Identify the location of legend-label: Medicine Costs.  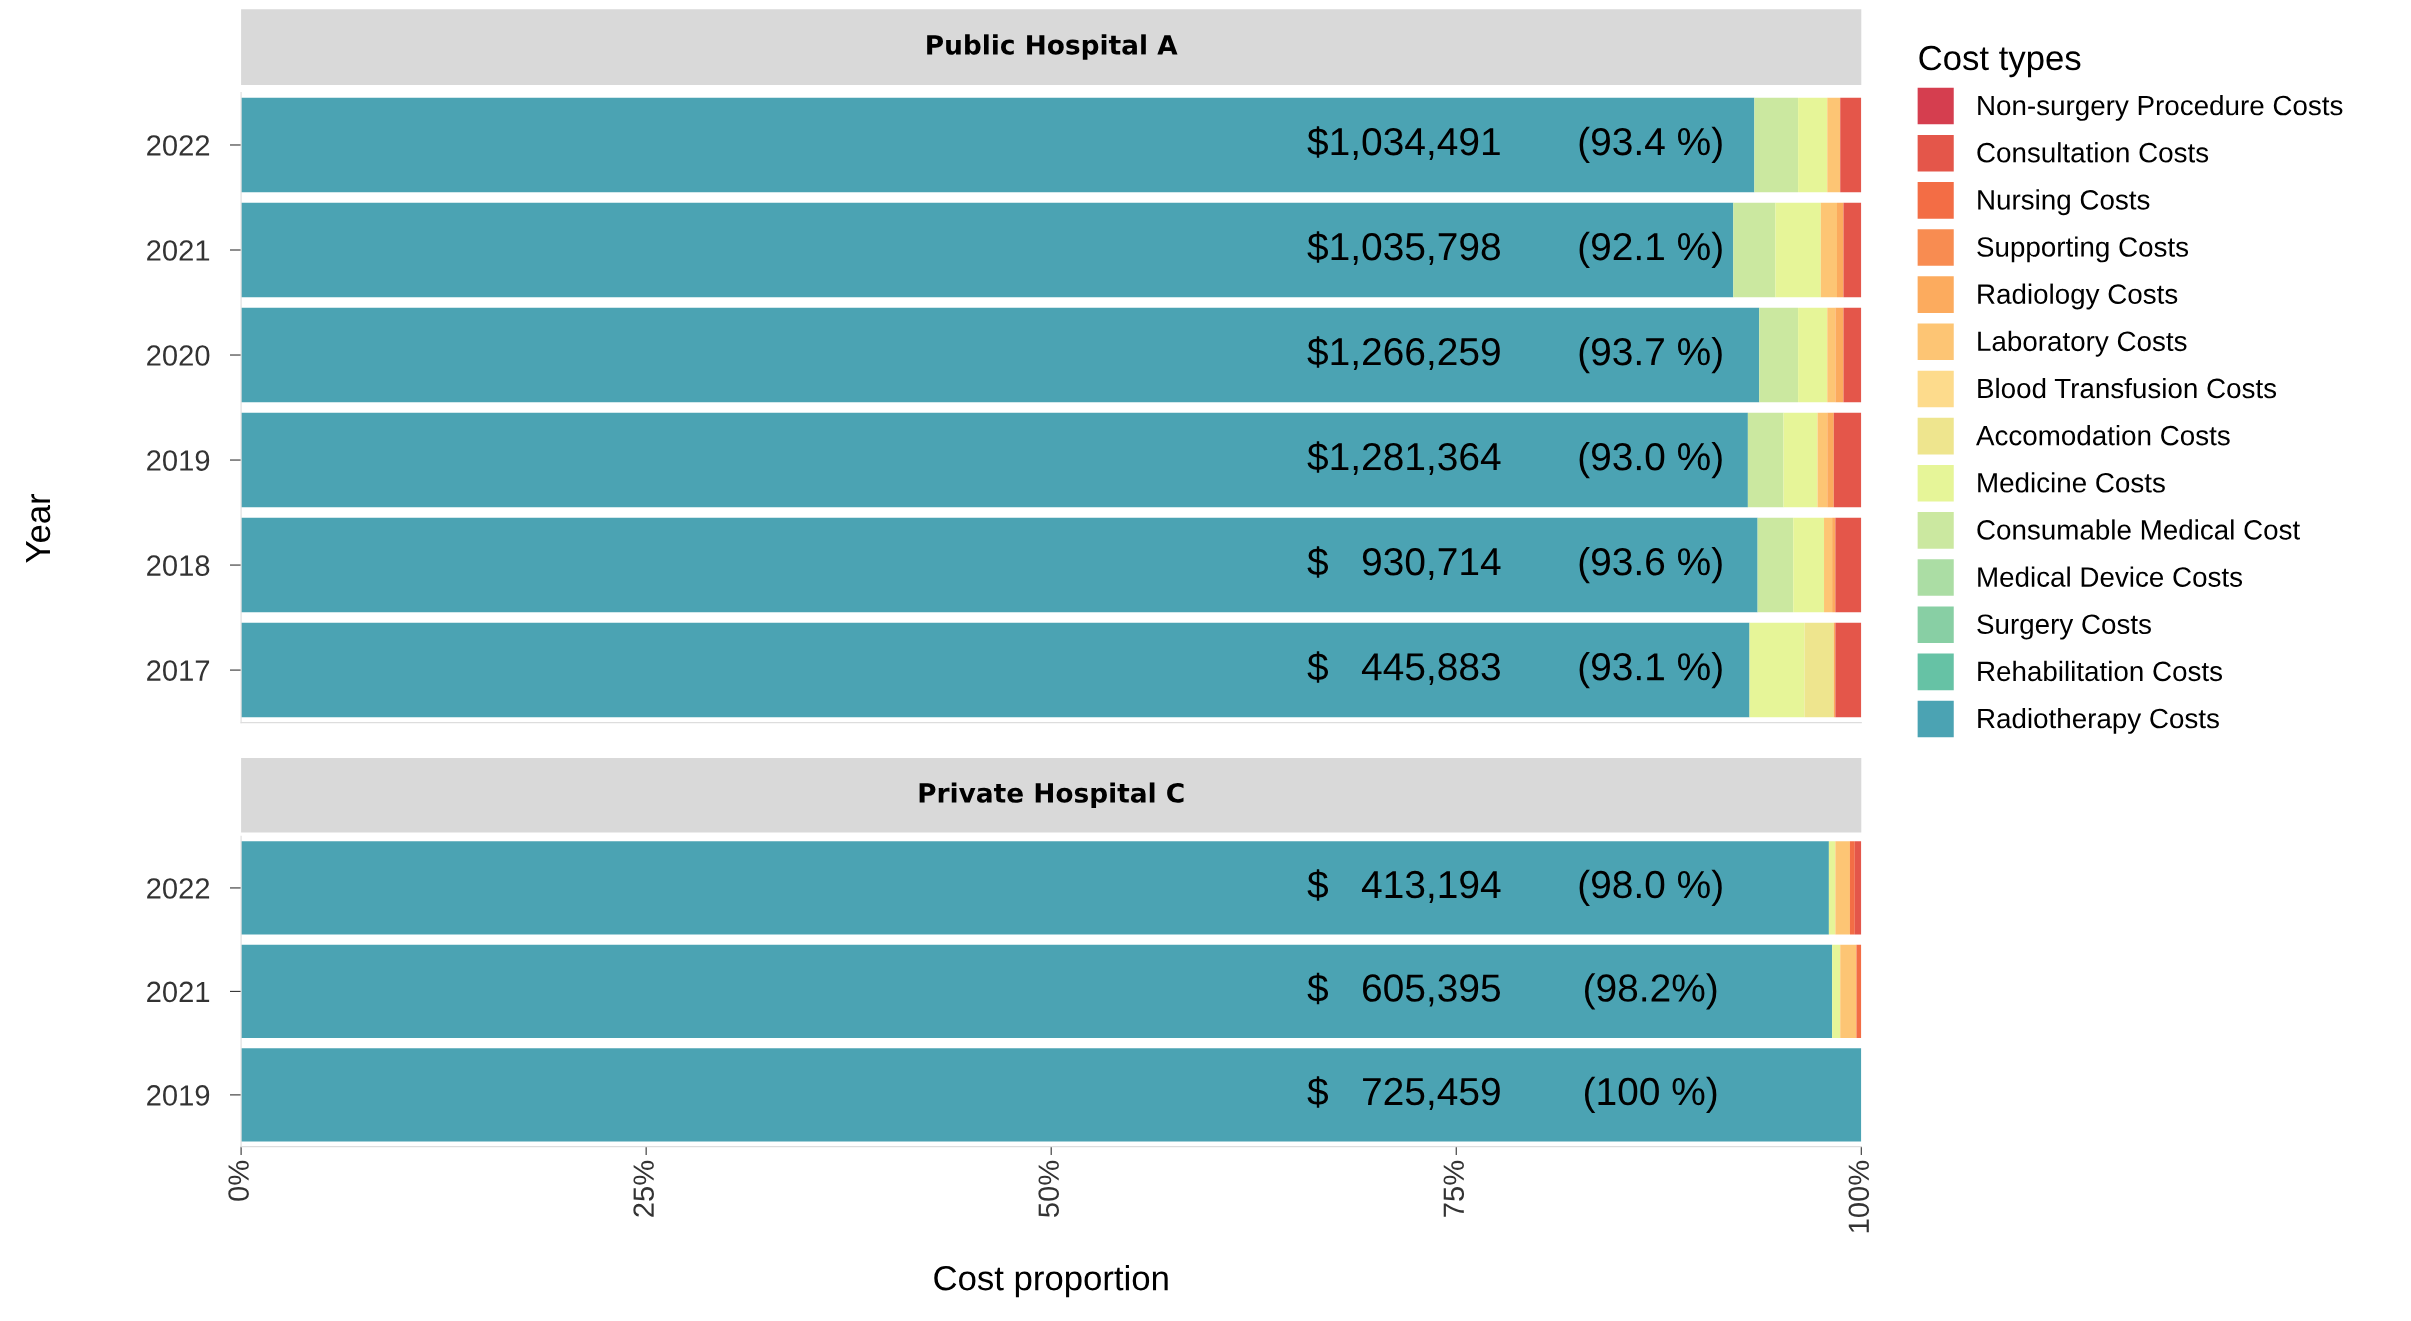
(2071, 482).